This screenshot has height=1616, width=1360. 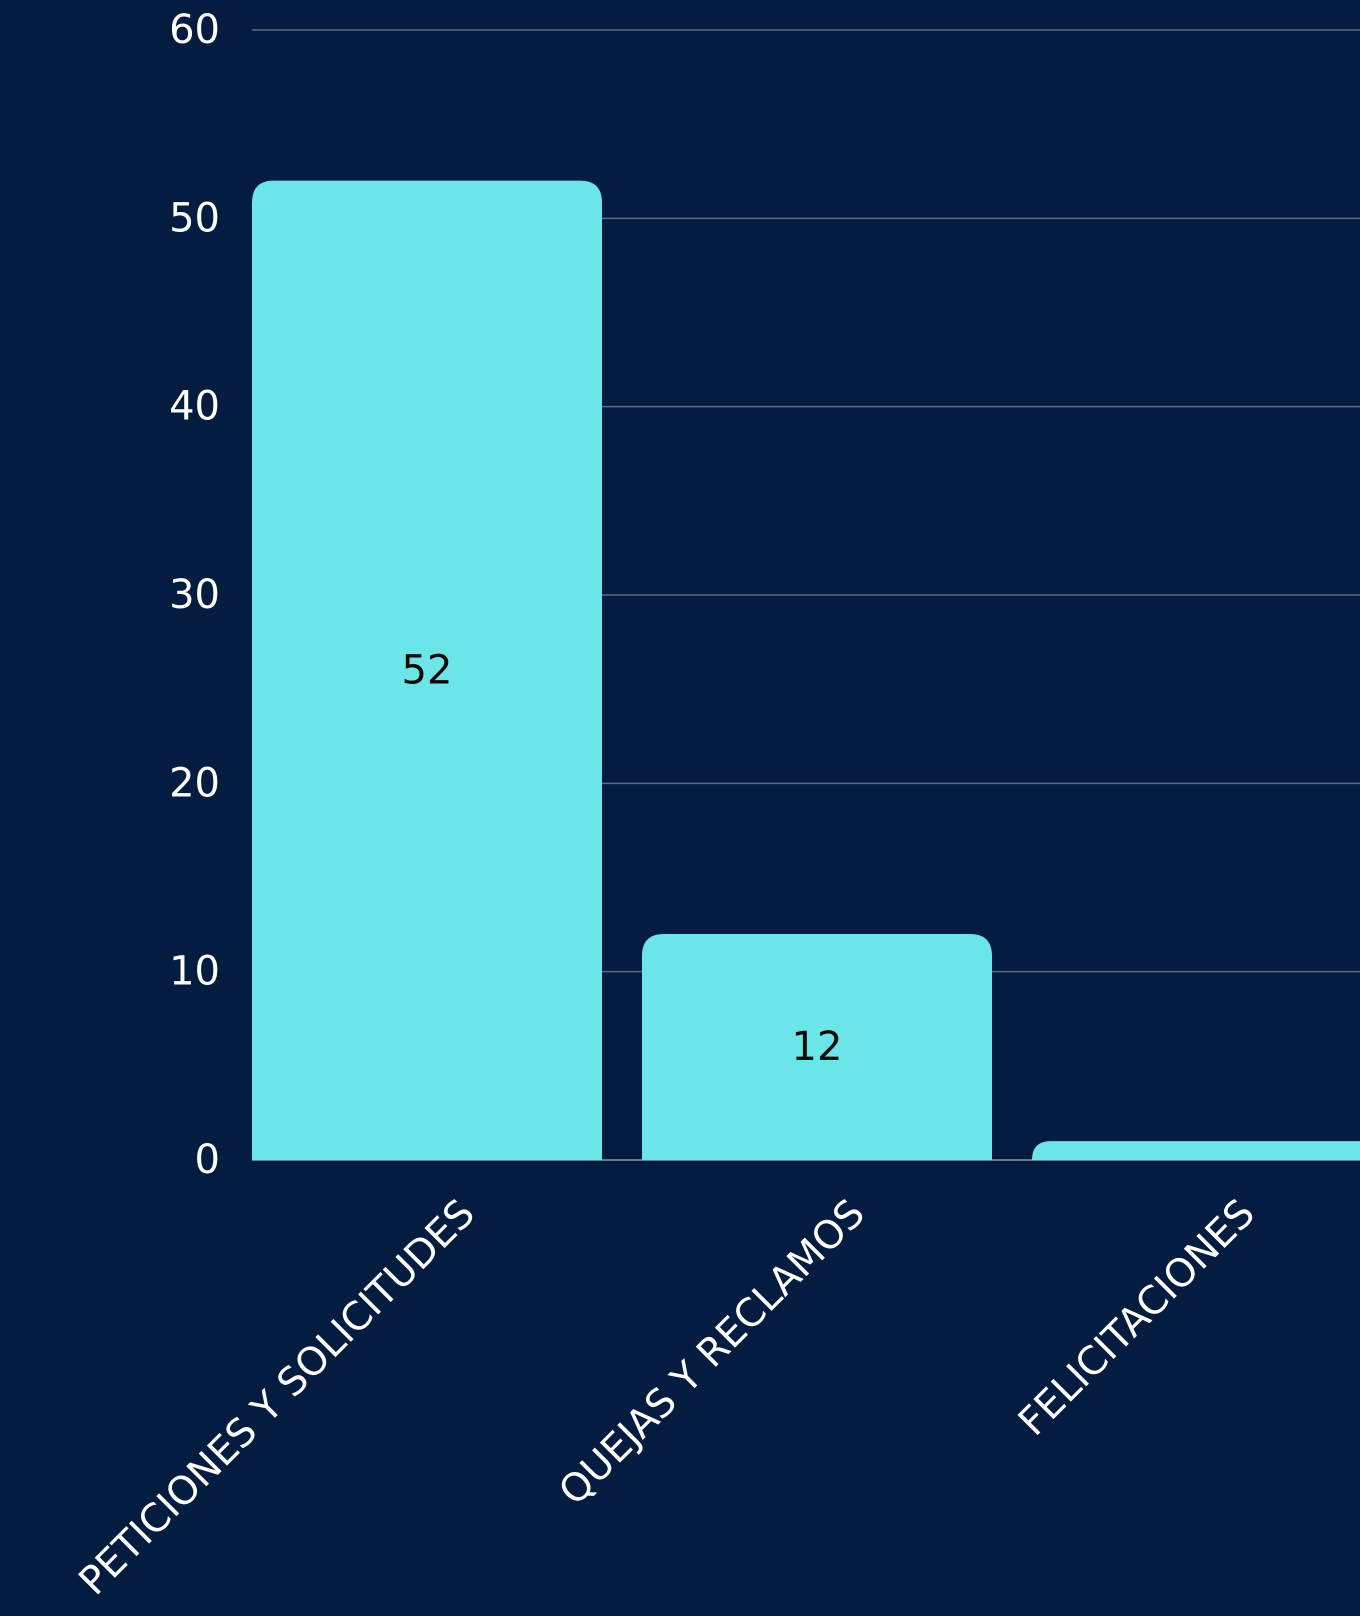 I want to click on y-tick-label: 20, so click(x=194, y=783).